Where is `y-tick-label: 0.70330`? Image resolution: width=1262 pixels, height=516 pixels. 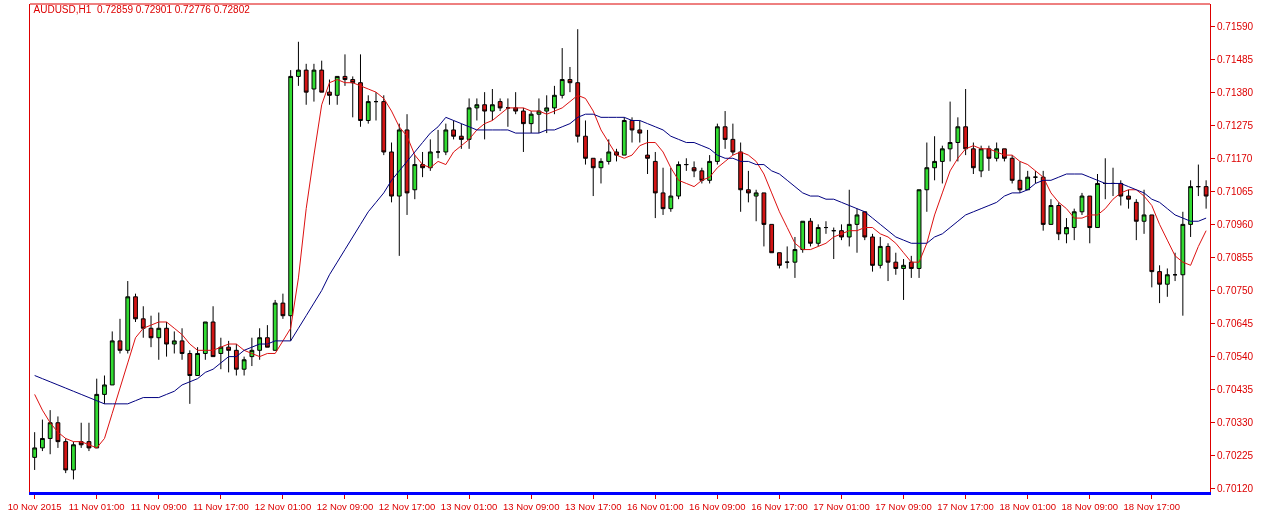
y-tick-label: 0.70330 is located at coordinates (1235, 423).